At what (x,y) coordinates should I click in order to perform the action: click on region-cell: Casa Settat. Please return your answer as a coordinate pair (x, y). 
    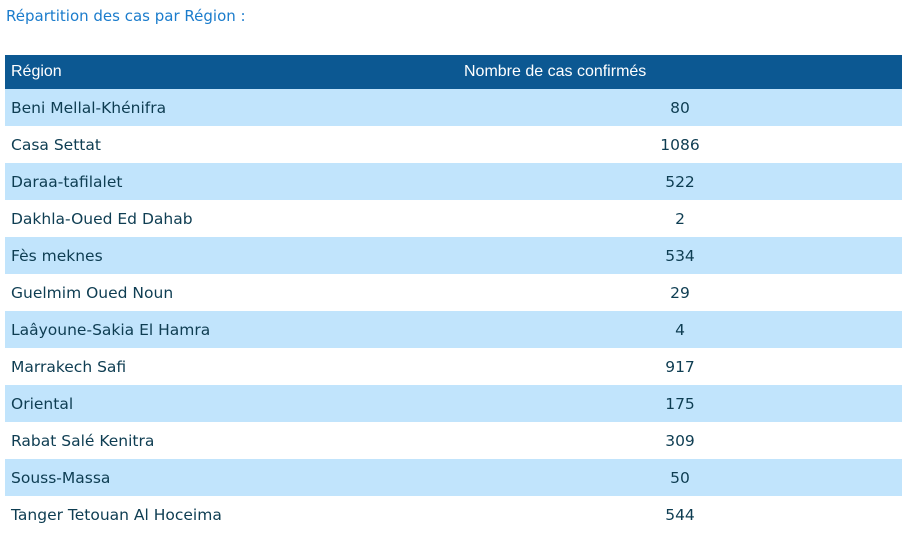
    Looking at the image, I should click on (56, 144).